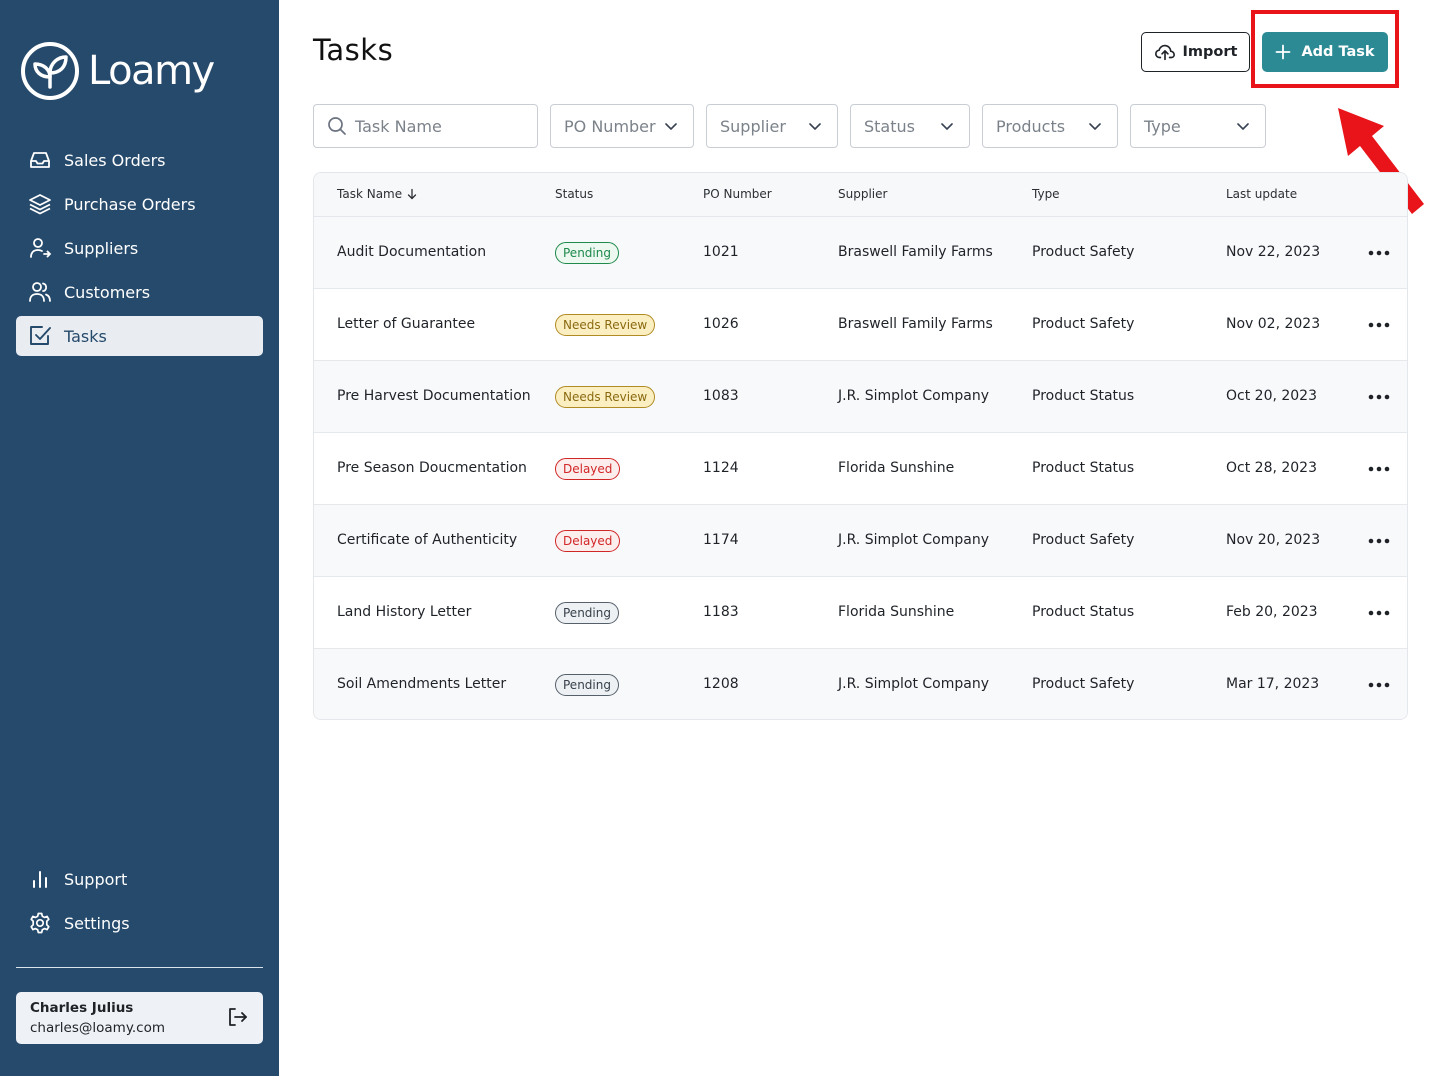 This screenshot has height=1076, width=1440. Describe the element at coordinates (1273, 252) in the screenshot. I see `last-update-cell: Nov 22, 2023` at that location.